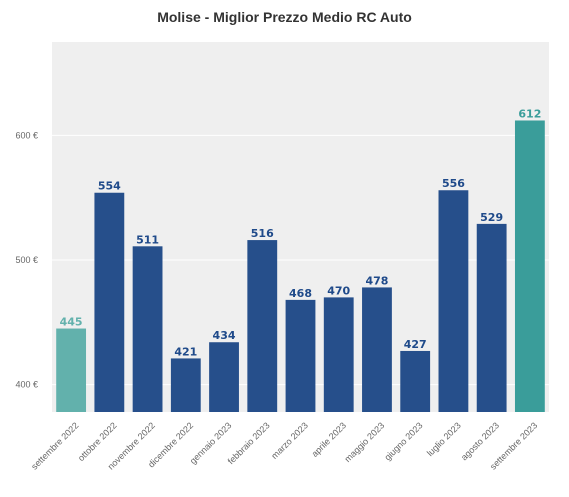  Describe the element at coordinates (338, 290) in the screenshot. I see `value-label: 470` at that location.